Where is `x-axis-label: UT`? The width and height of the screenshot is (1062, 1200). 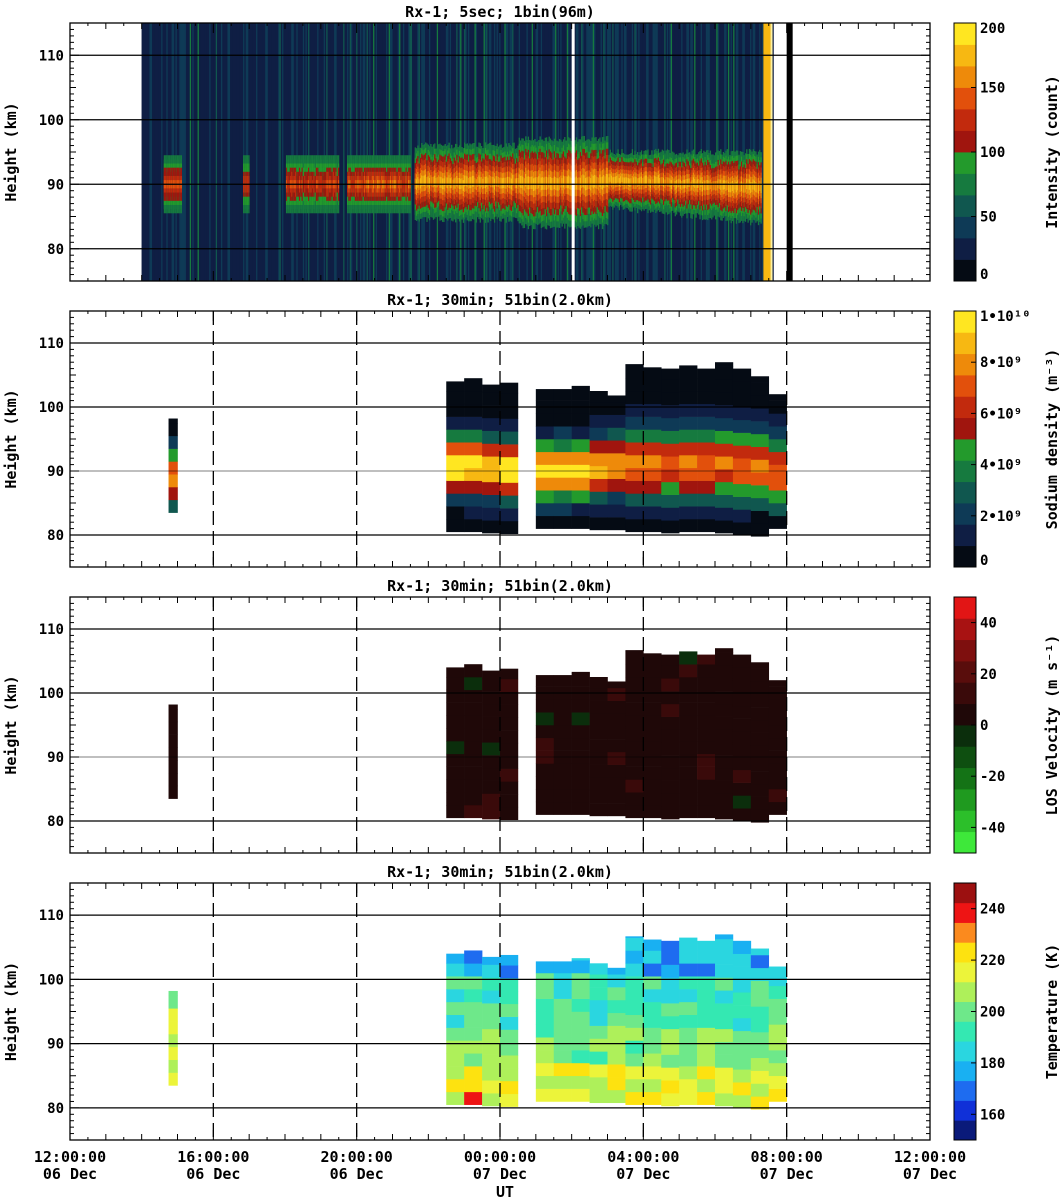 x-axis-label: UT is located at coordinates (505, 1191).